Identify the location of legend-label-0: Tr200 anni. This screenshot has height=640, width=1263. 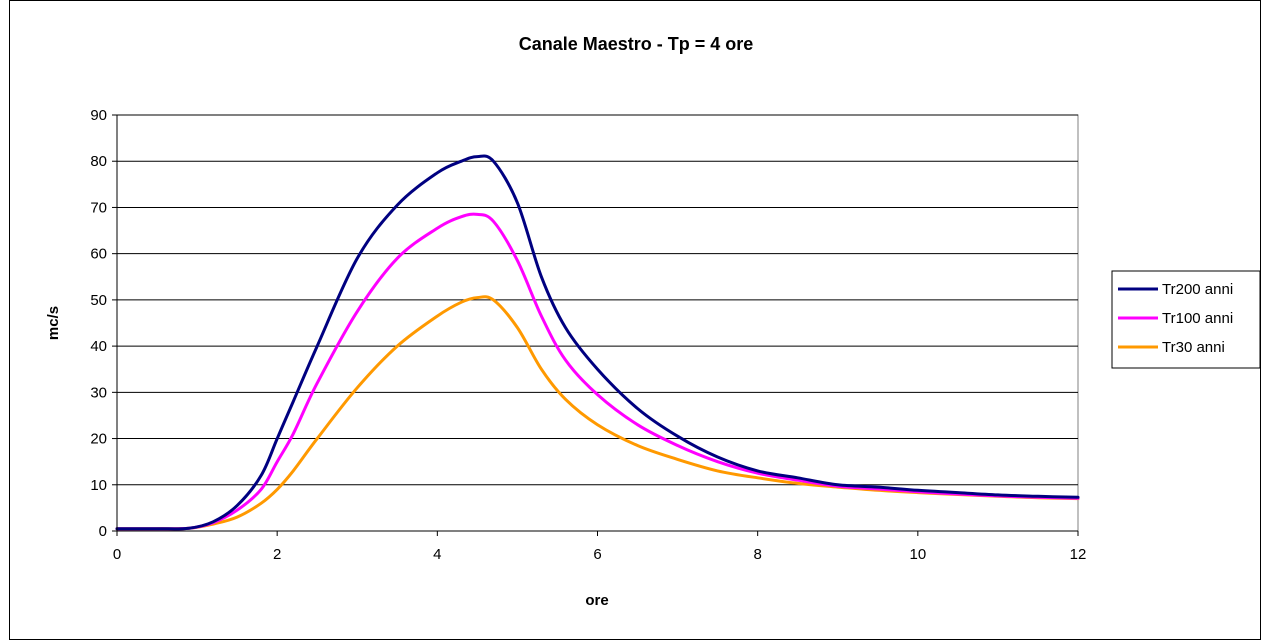
(1197, 289).